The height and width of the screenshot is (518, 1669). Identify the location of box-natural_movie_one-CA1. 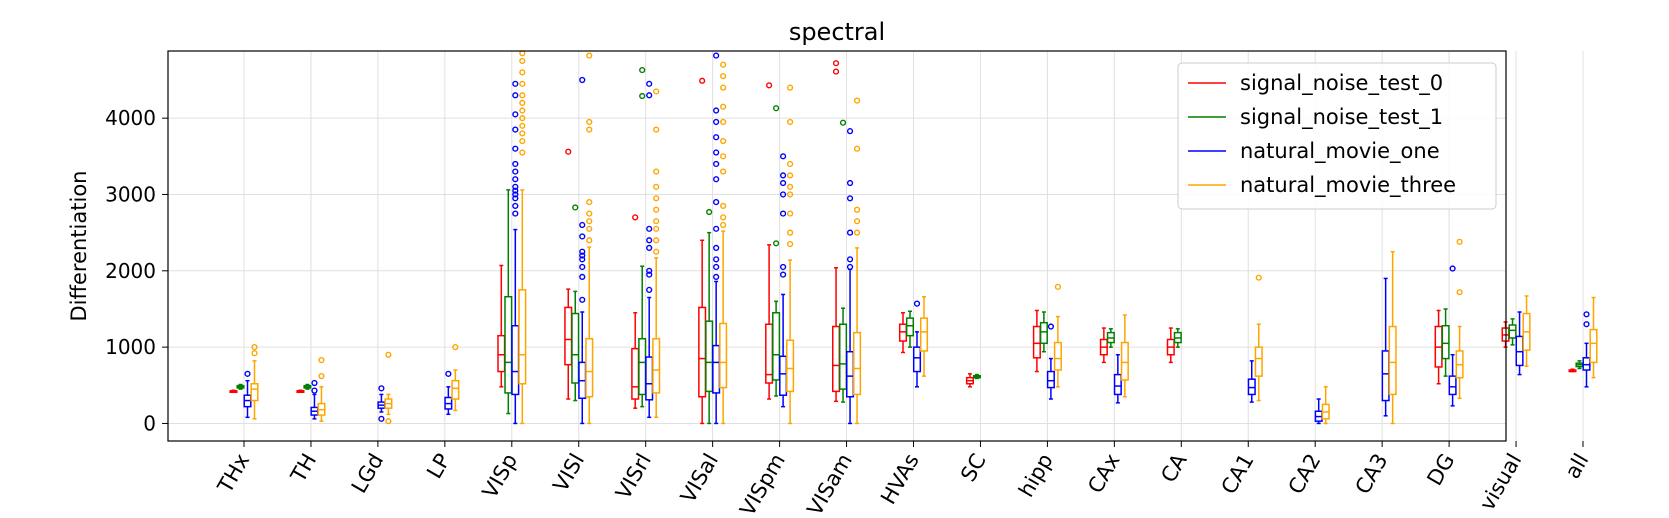
(1251, 381).